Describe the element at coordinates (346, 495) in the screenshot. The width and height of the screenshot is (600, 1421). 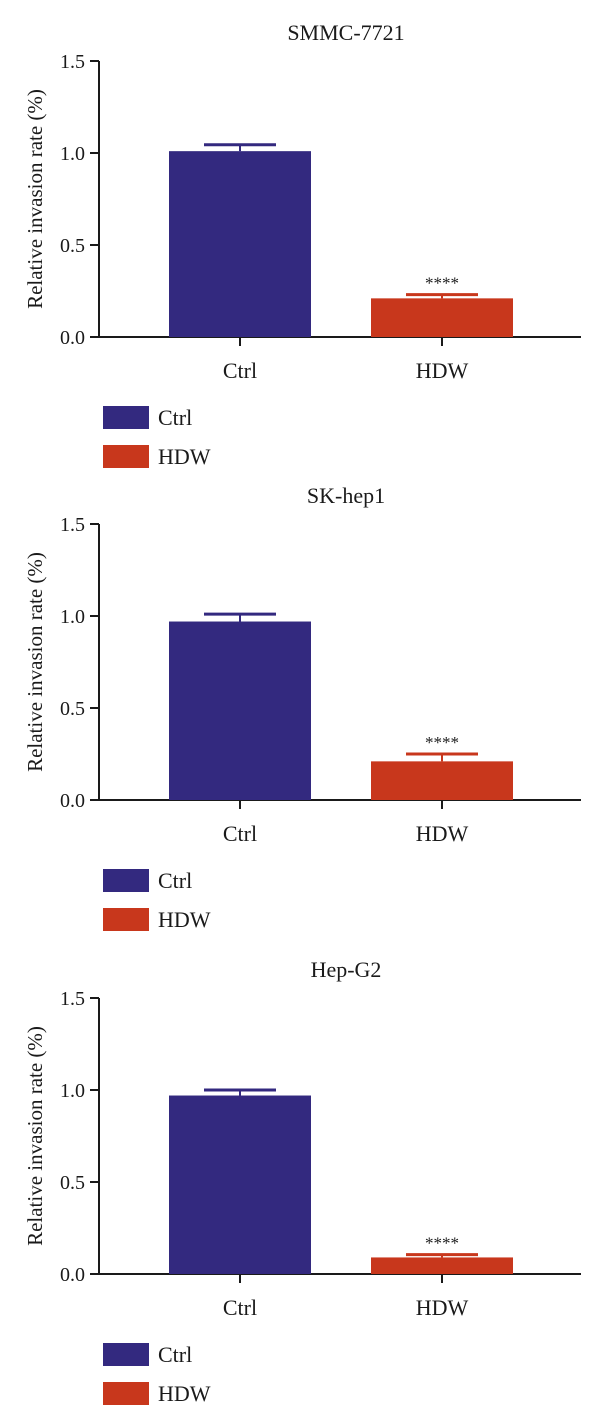
I see `chart-title: SK-hep1` at that location.